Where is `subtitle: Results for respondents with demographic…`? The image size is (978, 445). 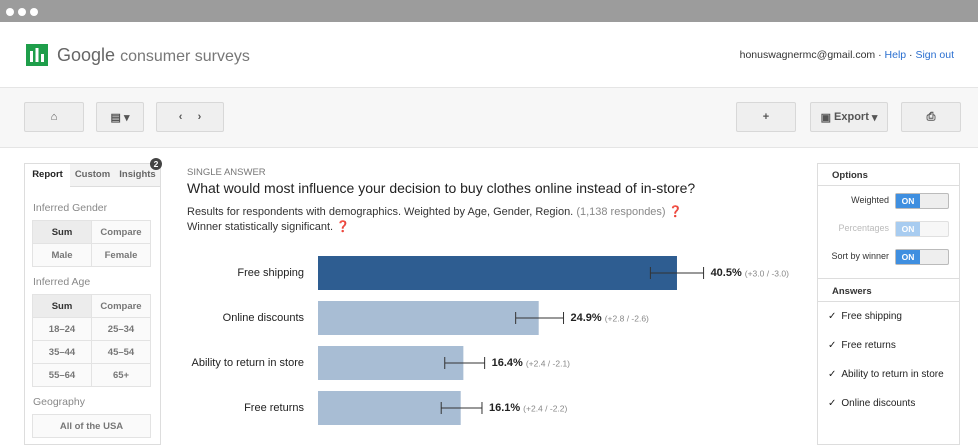
subtitle: Results for respondents with demographic… is located at coordinates (380, 212).